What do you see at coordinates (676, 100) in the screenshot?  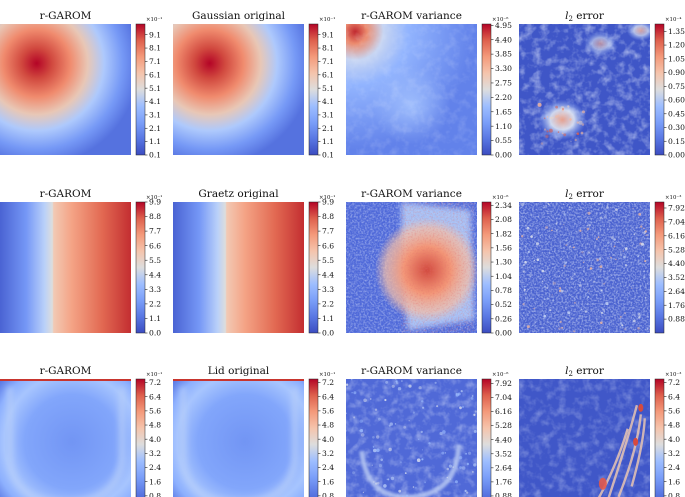 I see `colorbar-tick-label: 0.60` at bounding box center [676, 100].